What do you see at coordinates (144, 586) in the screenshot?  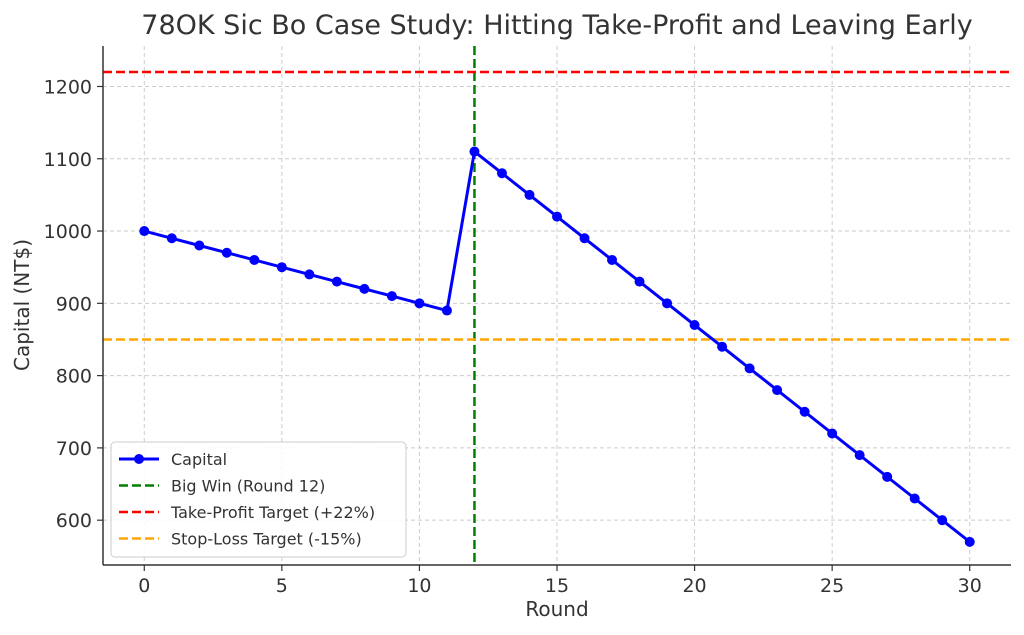 I see `x-tick-label: 0` at bounding box center [144, 586].